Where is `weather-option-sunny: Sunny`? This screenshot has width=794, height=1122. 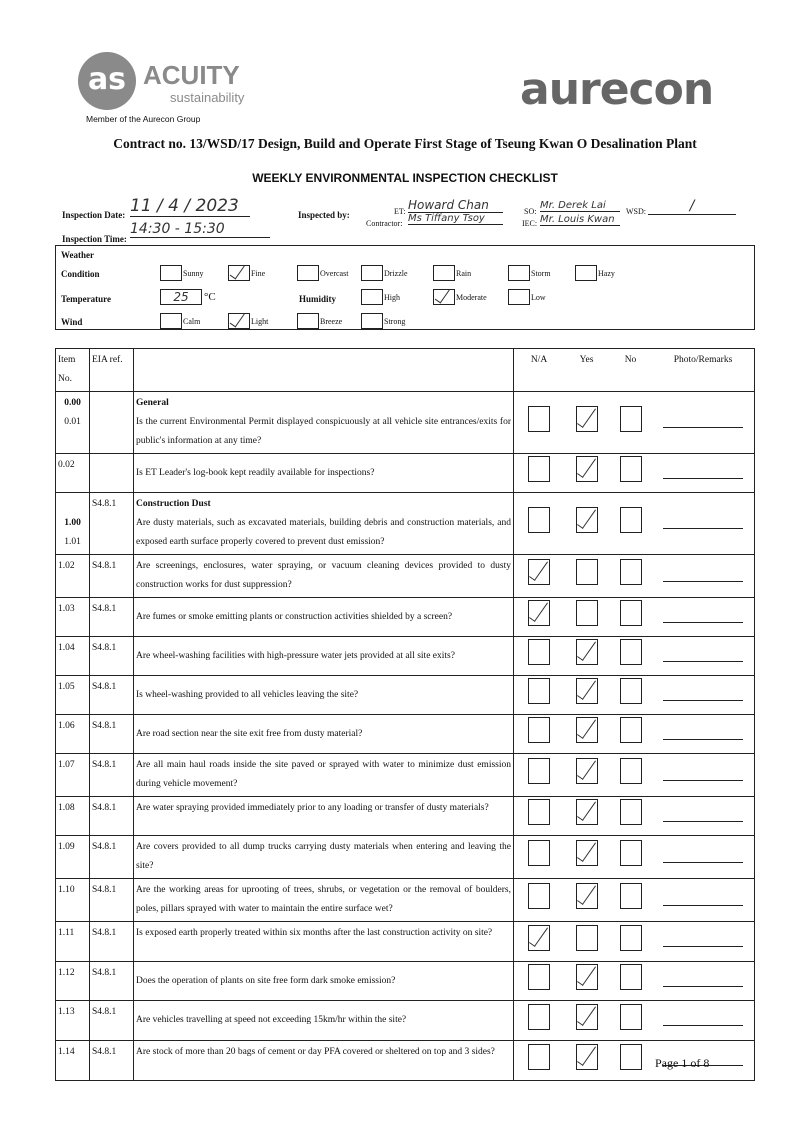
weather-option-sunny: Sunny is located at coordinates (181, 273).